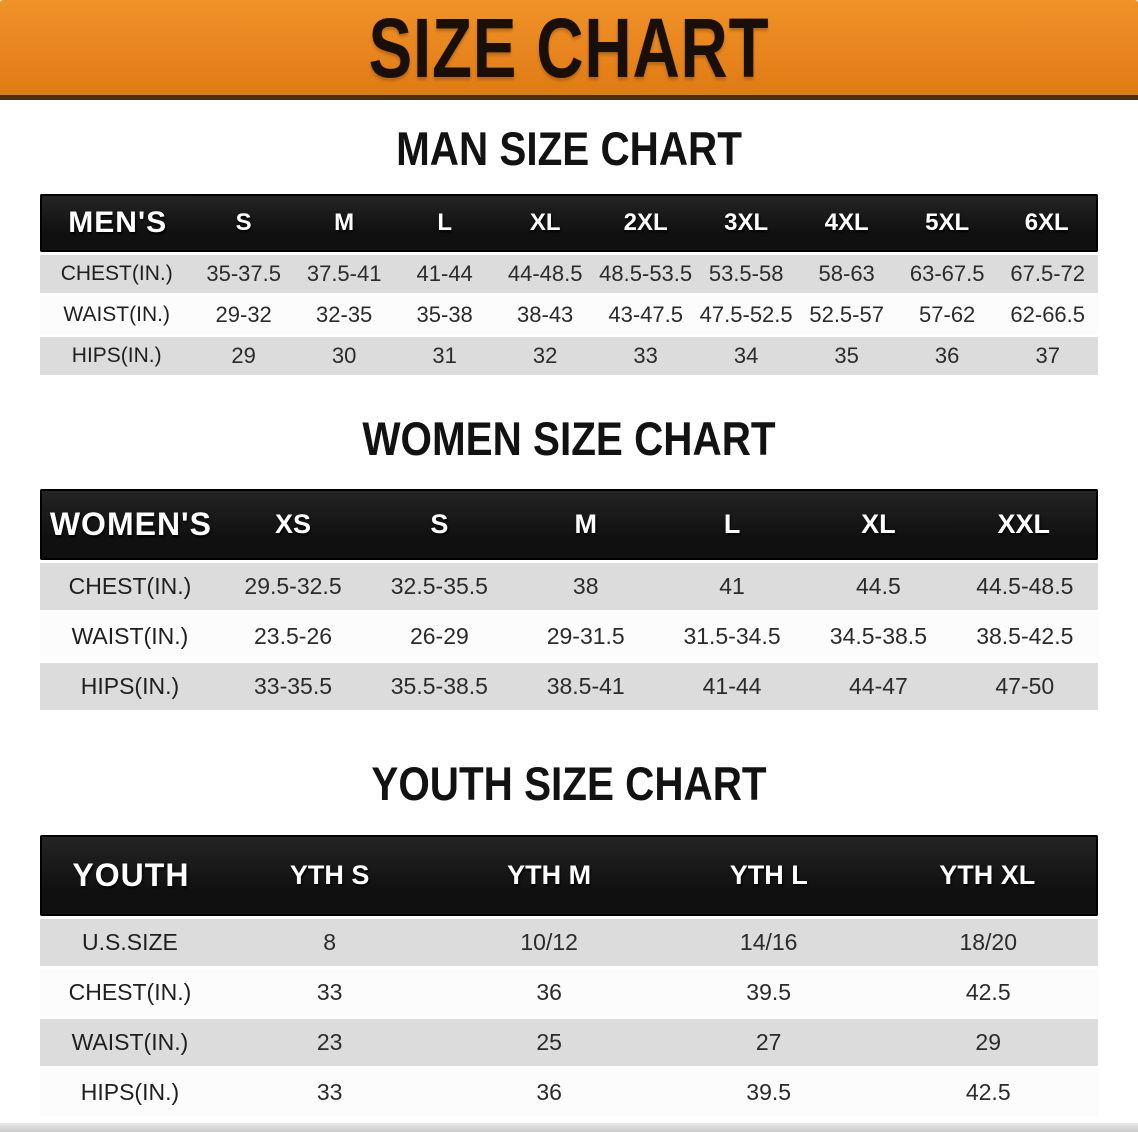 Image resolution: width=1138 pixels, height=1132 pixels. I want to click on value-cell: 47.5-52.5, so click(746, 315).